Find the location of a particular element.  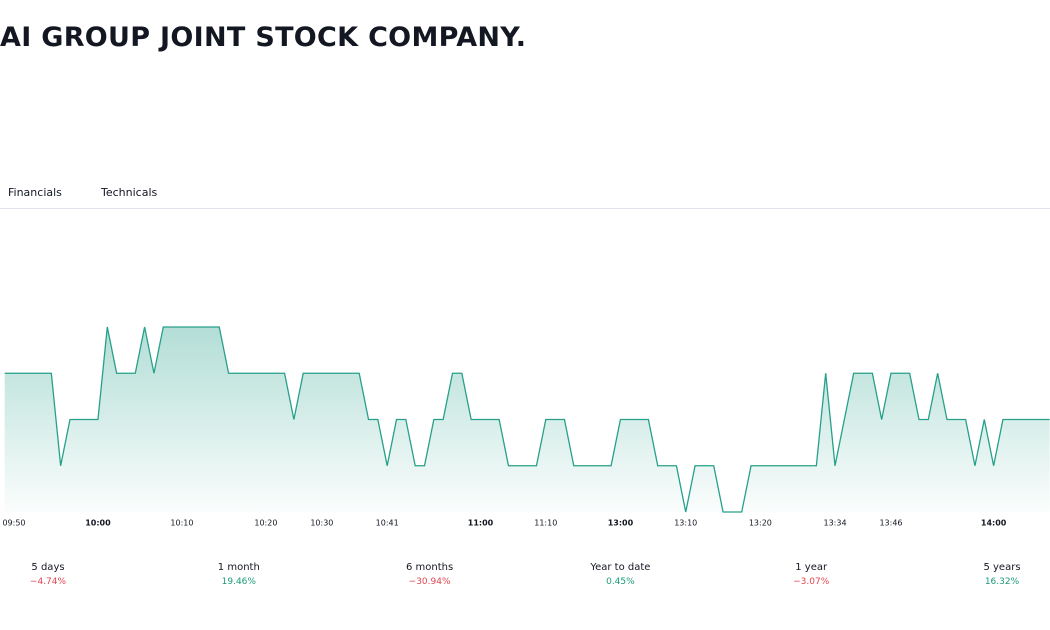

period-change: −4.74% is located at coordinates (48, 582).